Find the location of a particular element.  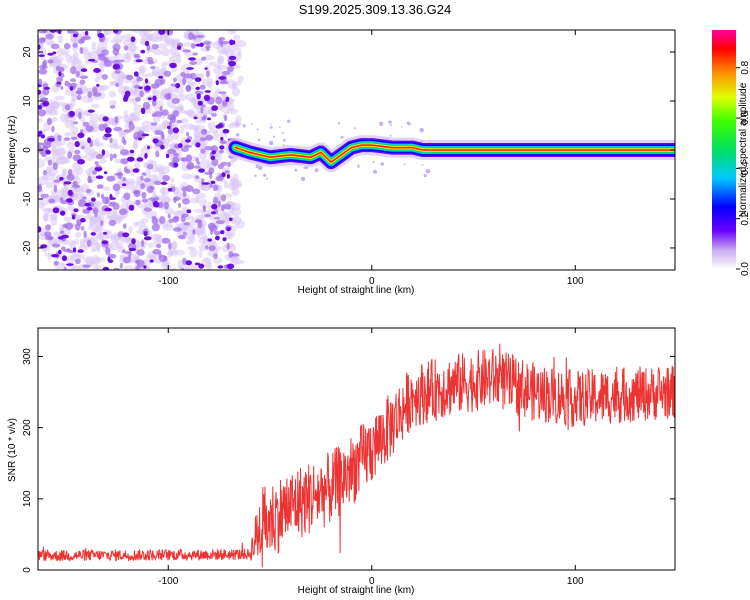

y-tick-label: 100 is located at coordinates (27, 498).